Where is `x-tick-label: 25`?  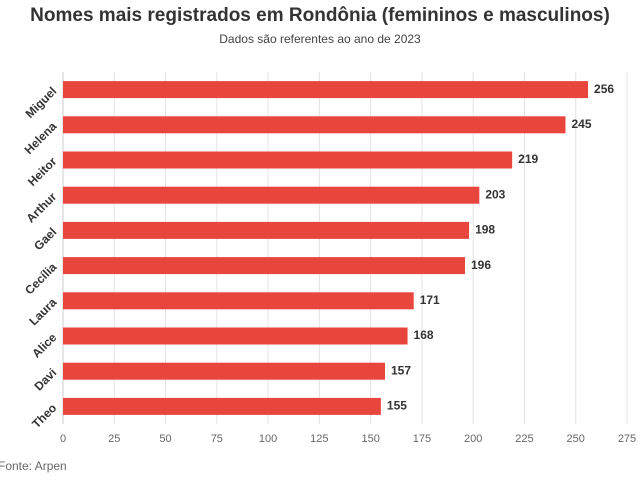 x-tick-label: 25 is located at coordinates (114, 439).